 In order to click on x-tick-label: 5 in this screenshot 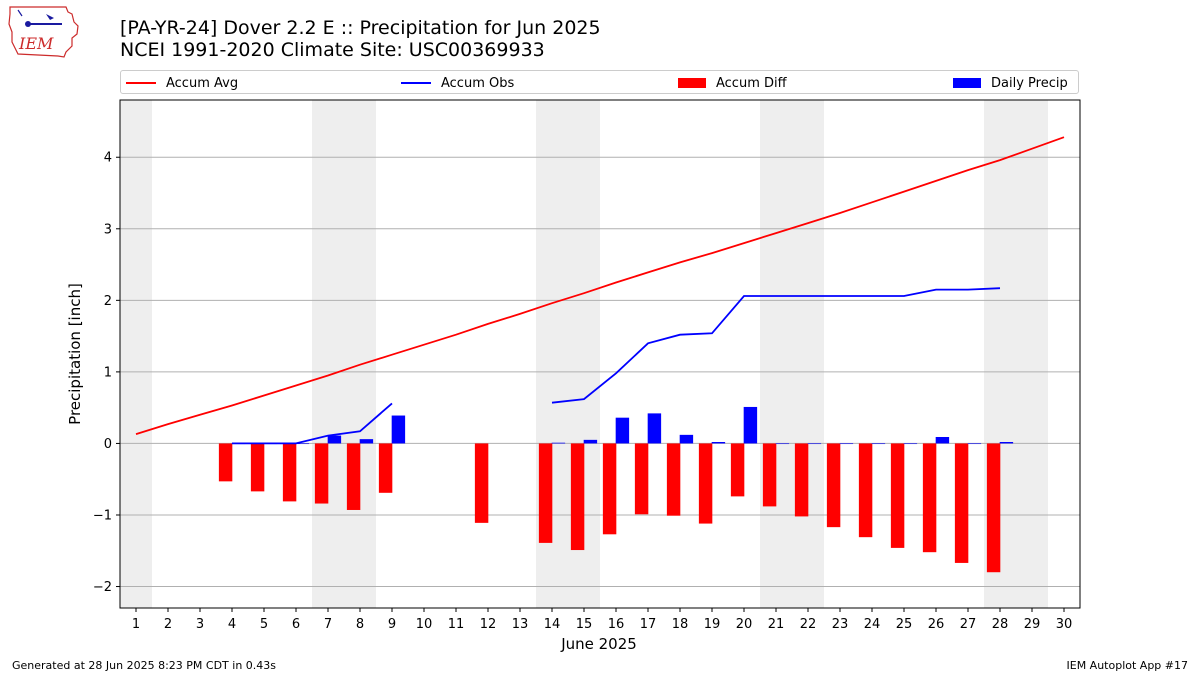, I will do `click(264, 624)`.